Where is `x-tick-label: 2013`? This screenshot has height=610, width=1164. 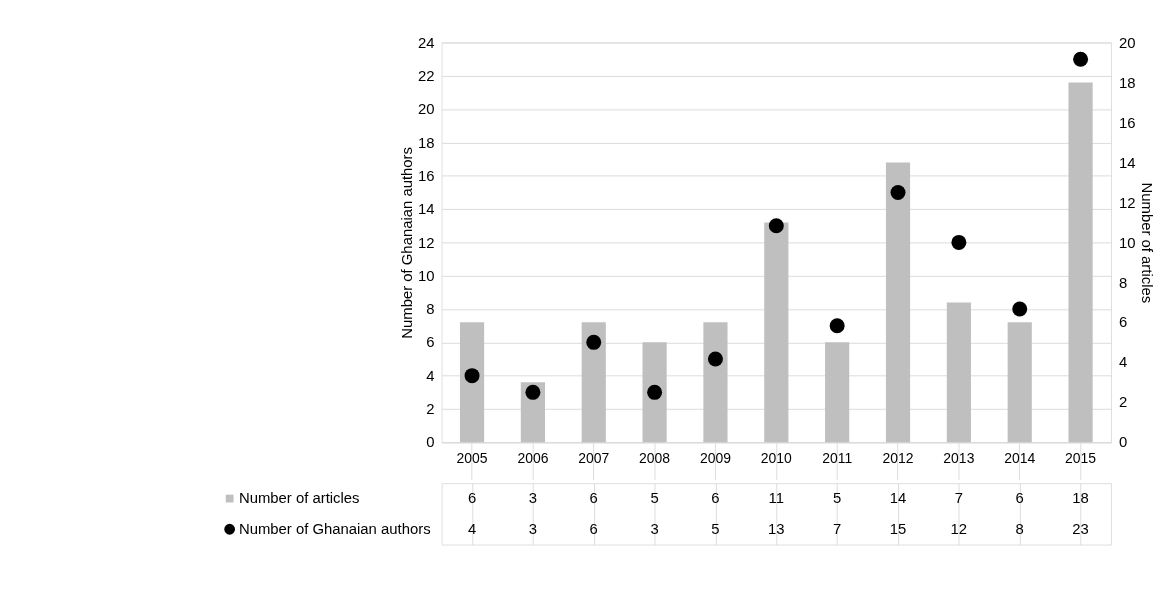
x-tick-label: 2013 is located at coordinates (959, 458).